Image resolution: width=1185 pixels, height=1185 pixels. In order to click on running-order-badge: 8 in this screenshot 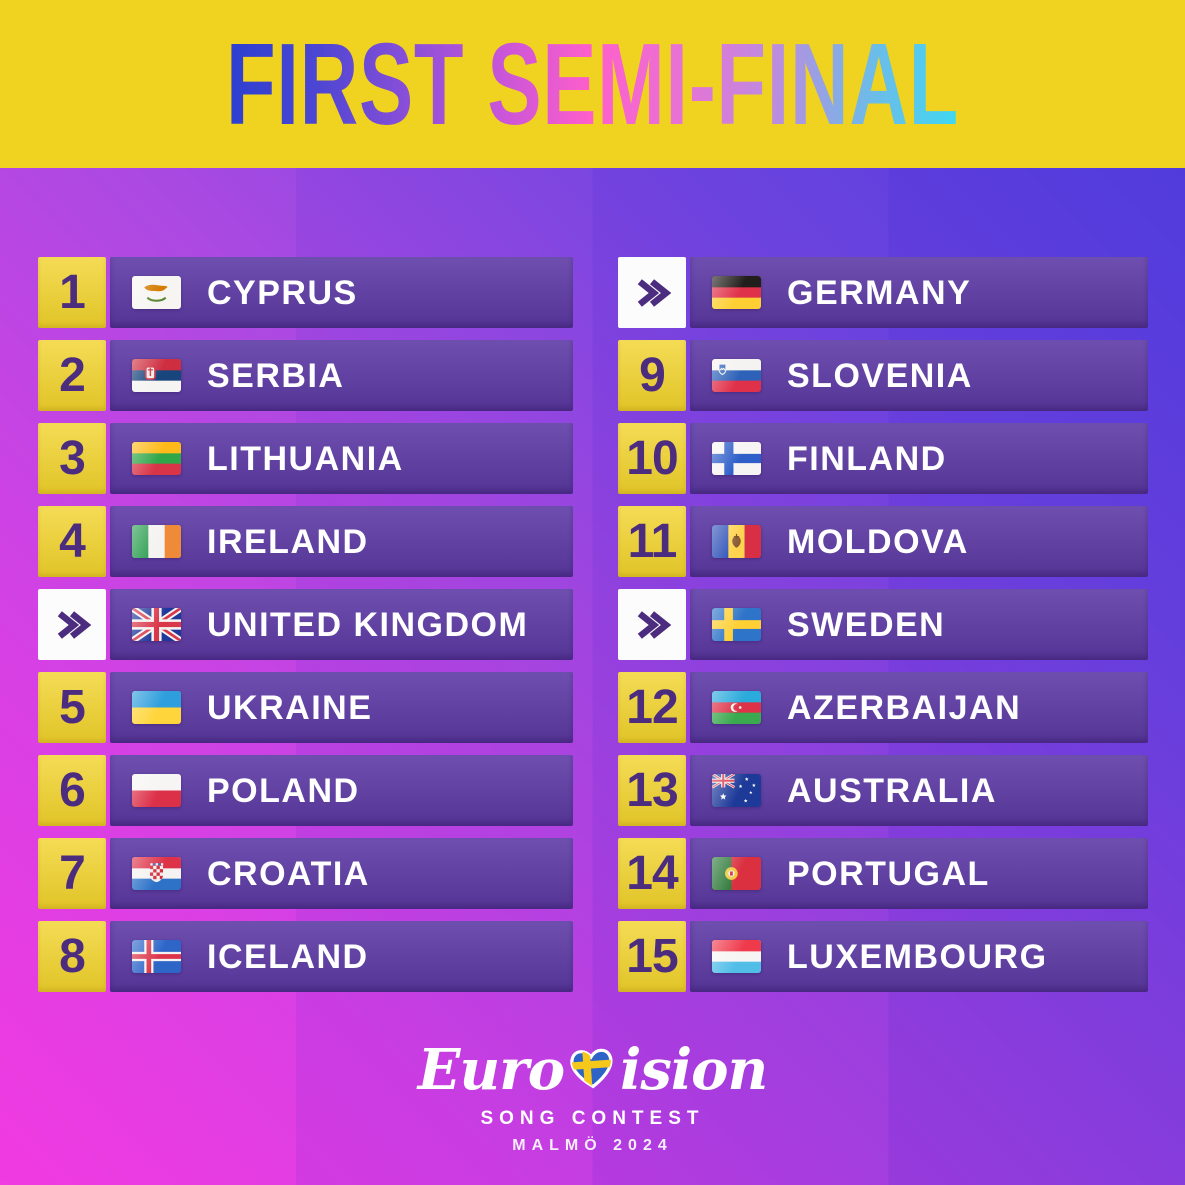, I will do `click(72, 956)`.